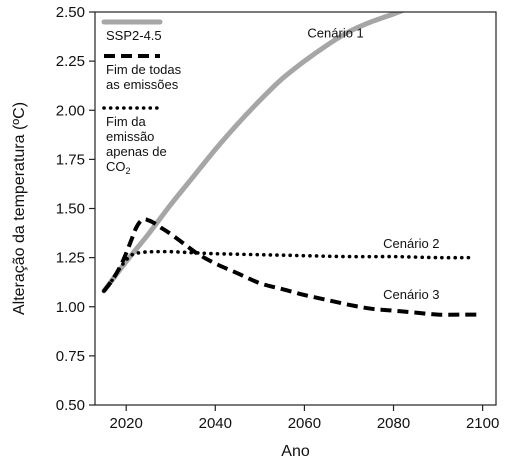 The width and height of the screenshot is (509, 462). I want to click on y-tick-label: 2.50, so click(70, 12).